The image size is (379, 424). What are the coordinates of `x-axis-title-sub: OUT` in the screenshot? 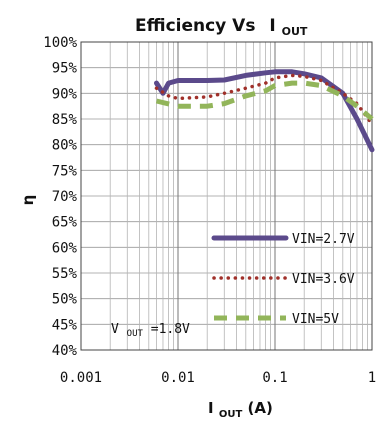 It's located at (231, 414).